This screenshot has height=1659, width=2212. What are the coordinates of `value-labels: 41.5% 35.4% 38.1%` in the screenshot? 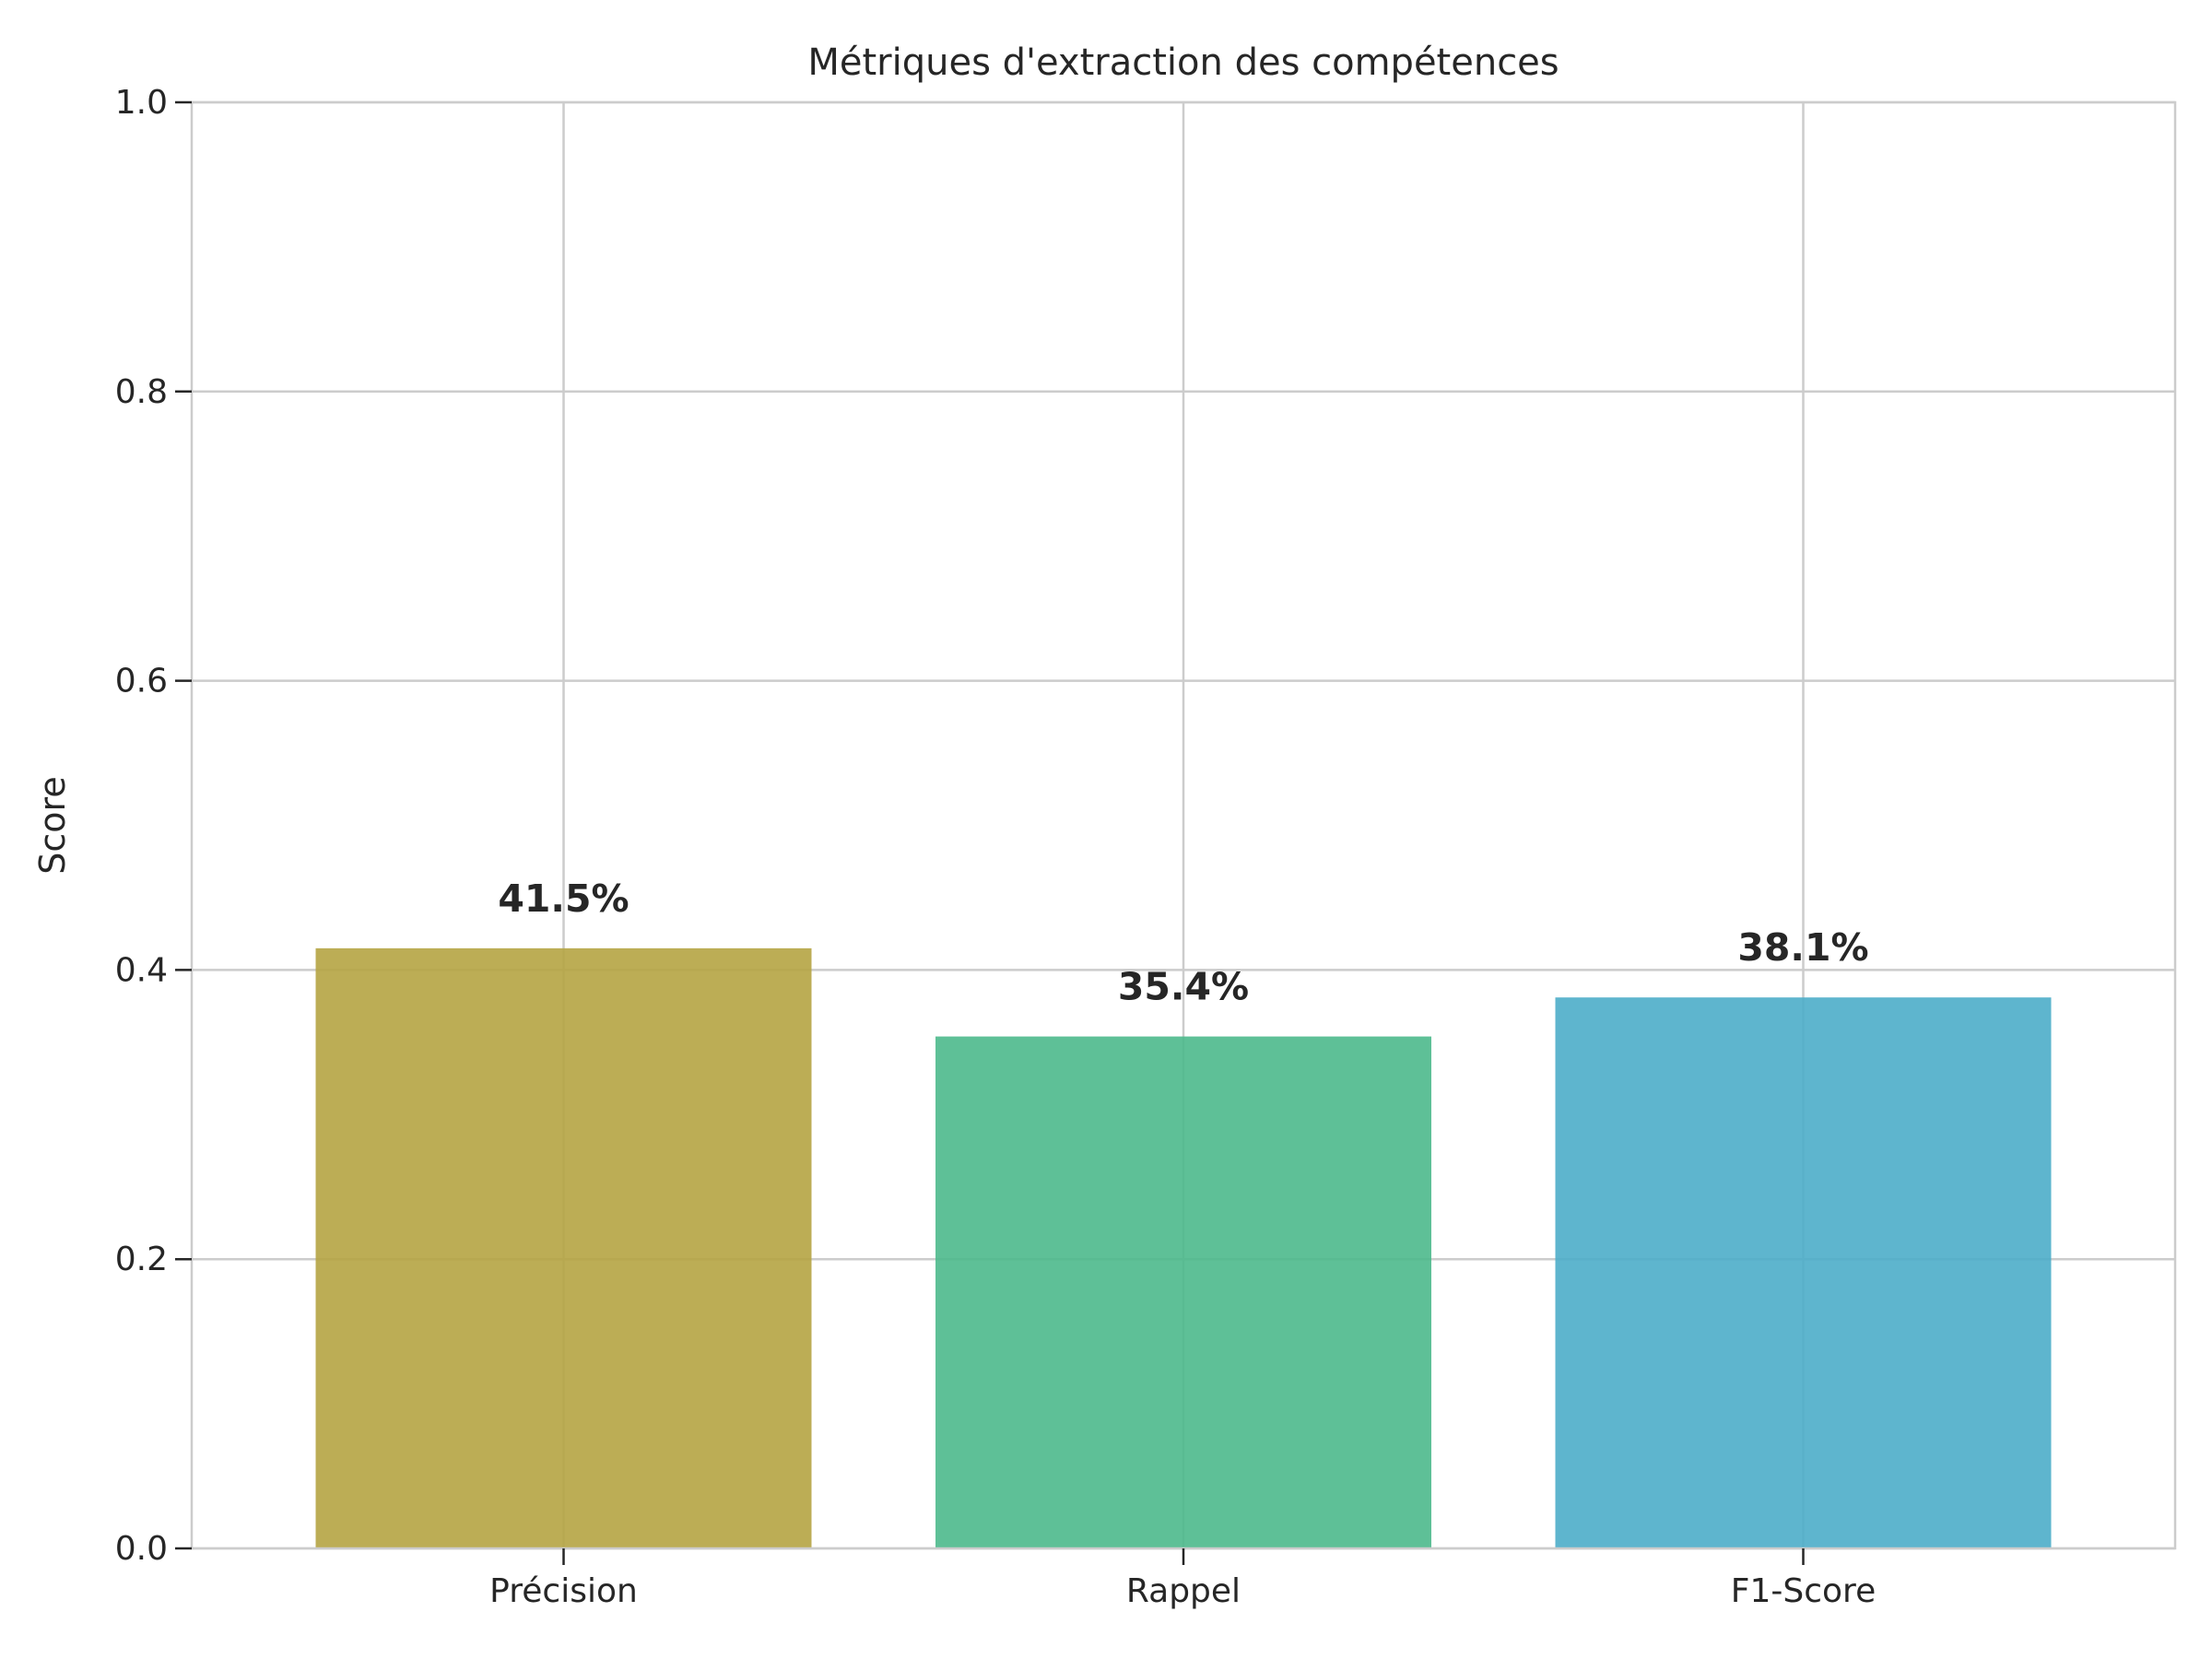 It's located at (1183, 943).